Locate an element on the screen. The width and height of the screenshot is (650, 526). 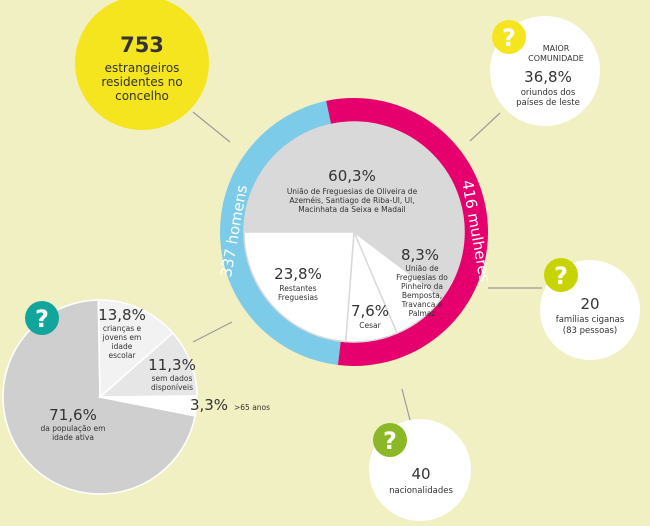
gypsies-bubble: ? 20 famílias ciganas (83 pessoas) is located at coordinates (590, 309).